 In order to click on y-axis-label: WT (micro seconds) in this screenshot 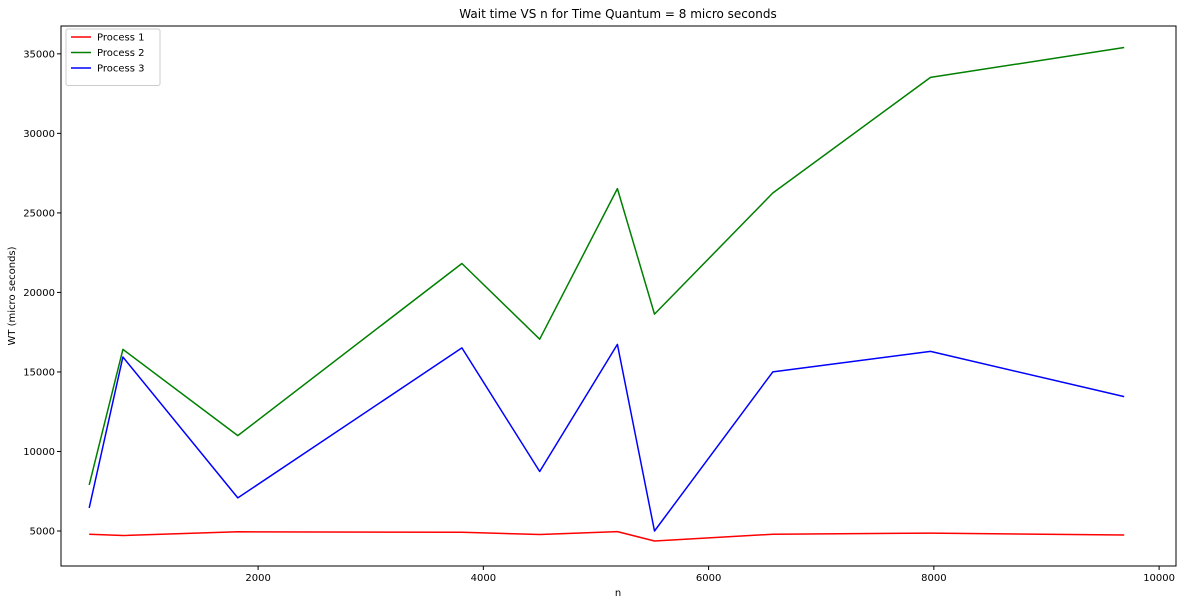, I will do `click(12, 295)`.